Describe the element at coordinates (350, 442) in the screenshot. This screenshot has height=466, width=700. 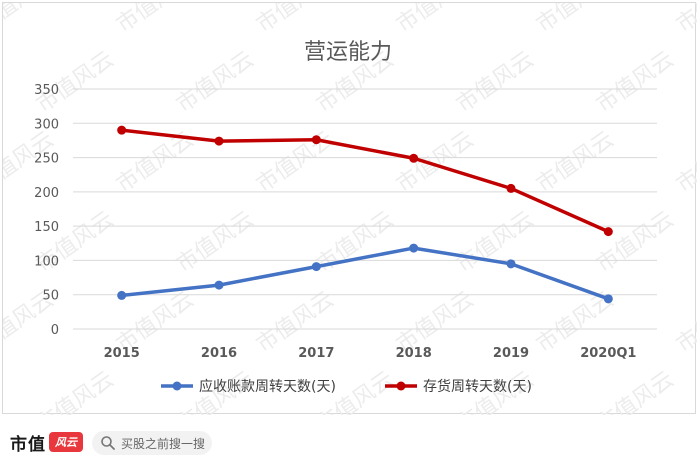
I see `footer-bar: 市值 风云 买股之前搜一搜` at that location.